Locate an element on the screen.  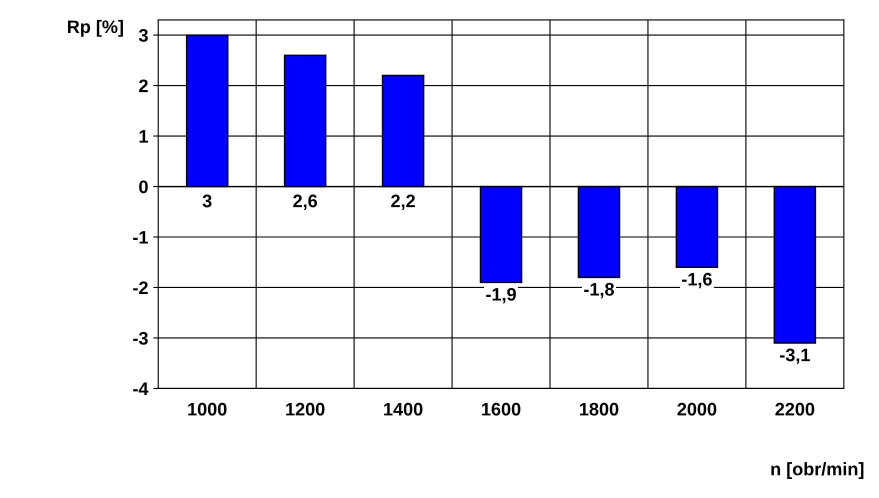
x-tick-label: 1400 is located at coordinates (403, 409).